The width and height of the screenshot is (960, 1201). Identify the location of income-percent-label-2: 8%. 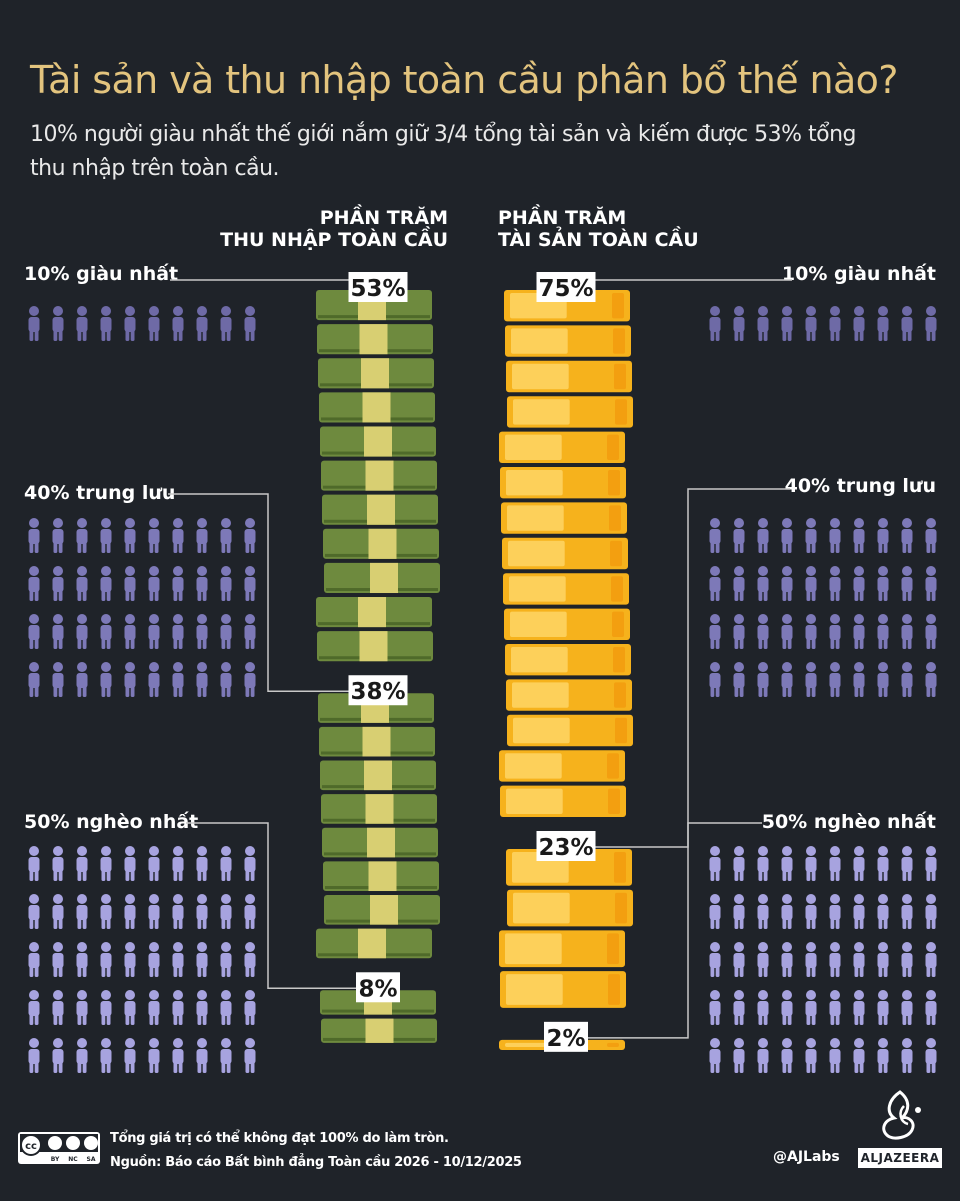
(378, 987).